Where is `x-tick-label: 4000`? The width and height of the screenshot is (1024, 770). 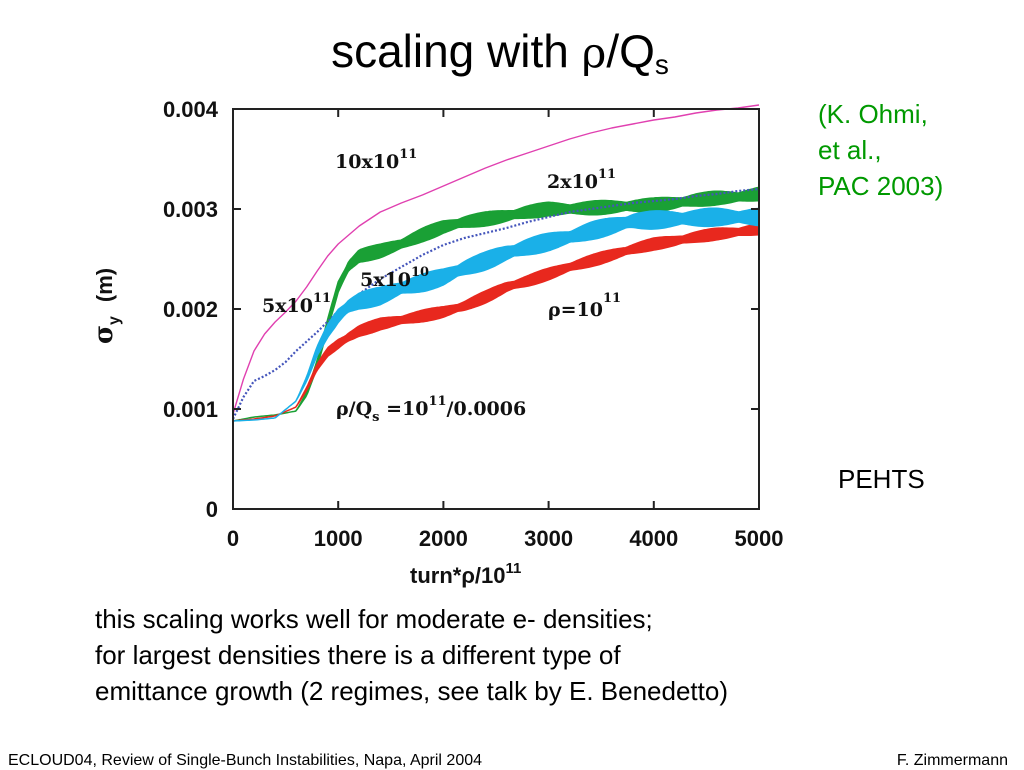 x-tick-label: 4000 is located at coordinates (653, 538).